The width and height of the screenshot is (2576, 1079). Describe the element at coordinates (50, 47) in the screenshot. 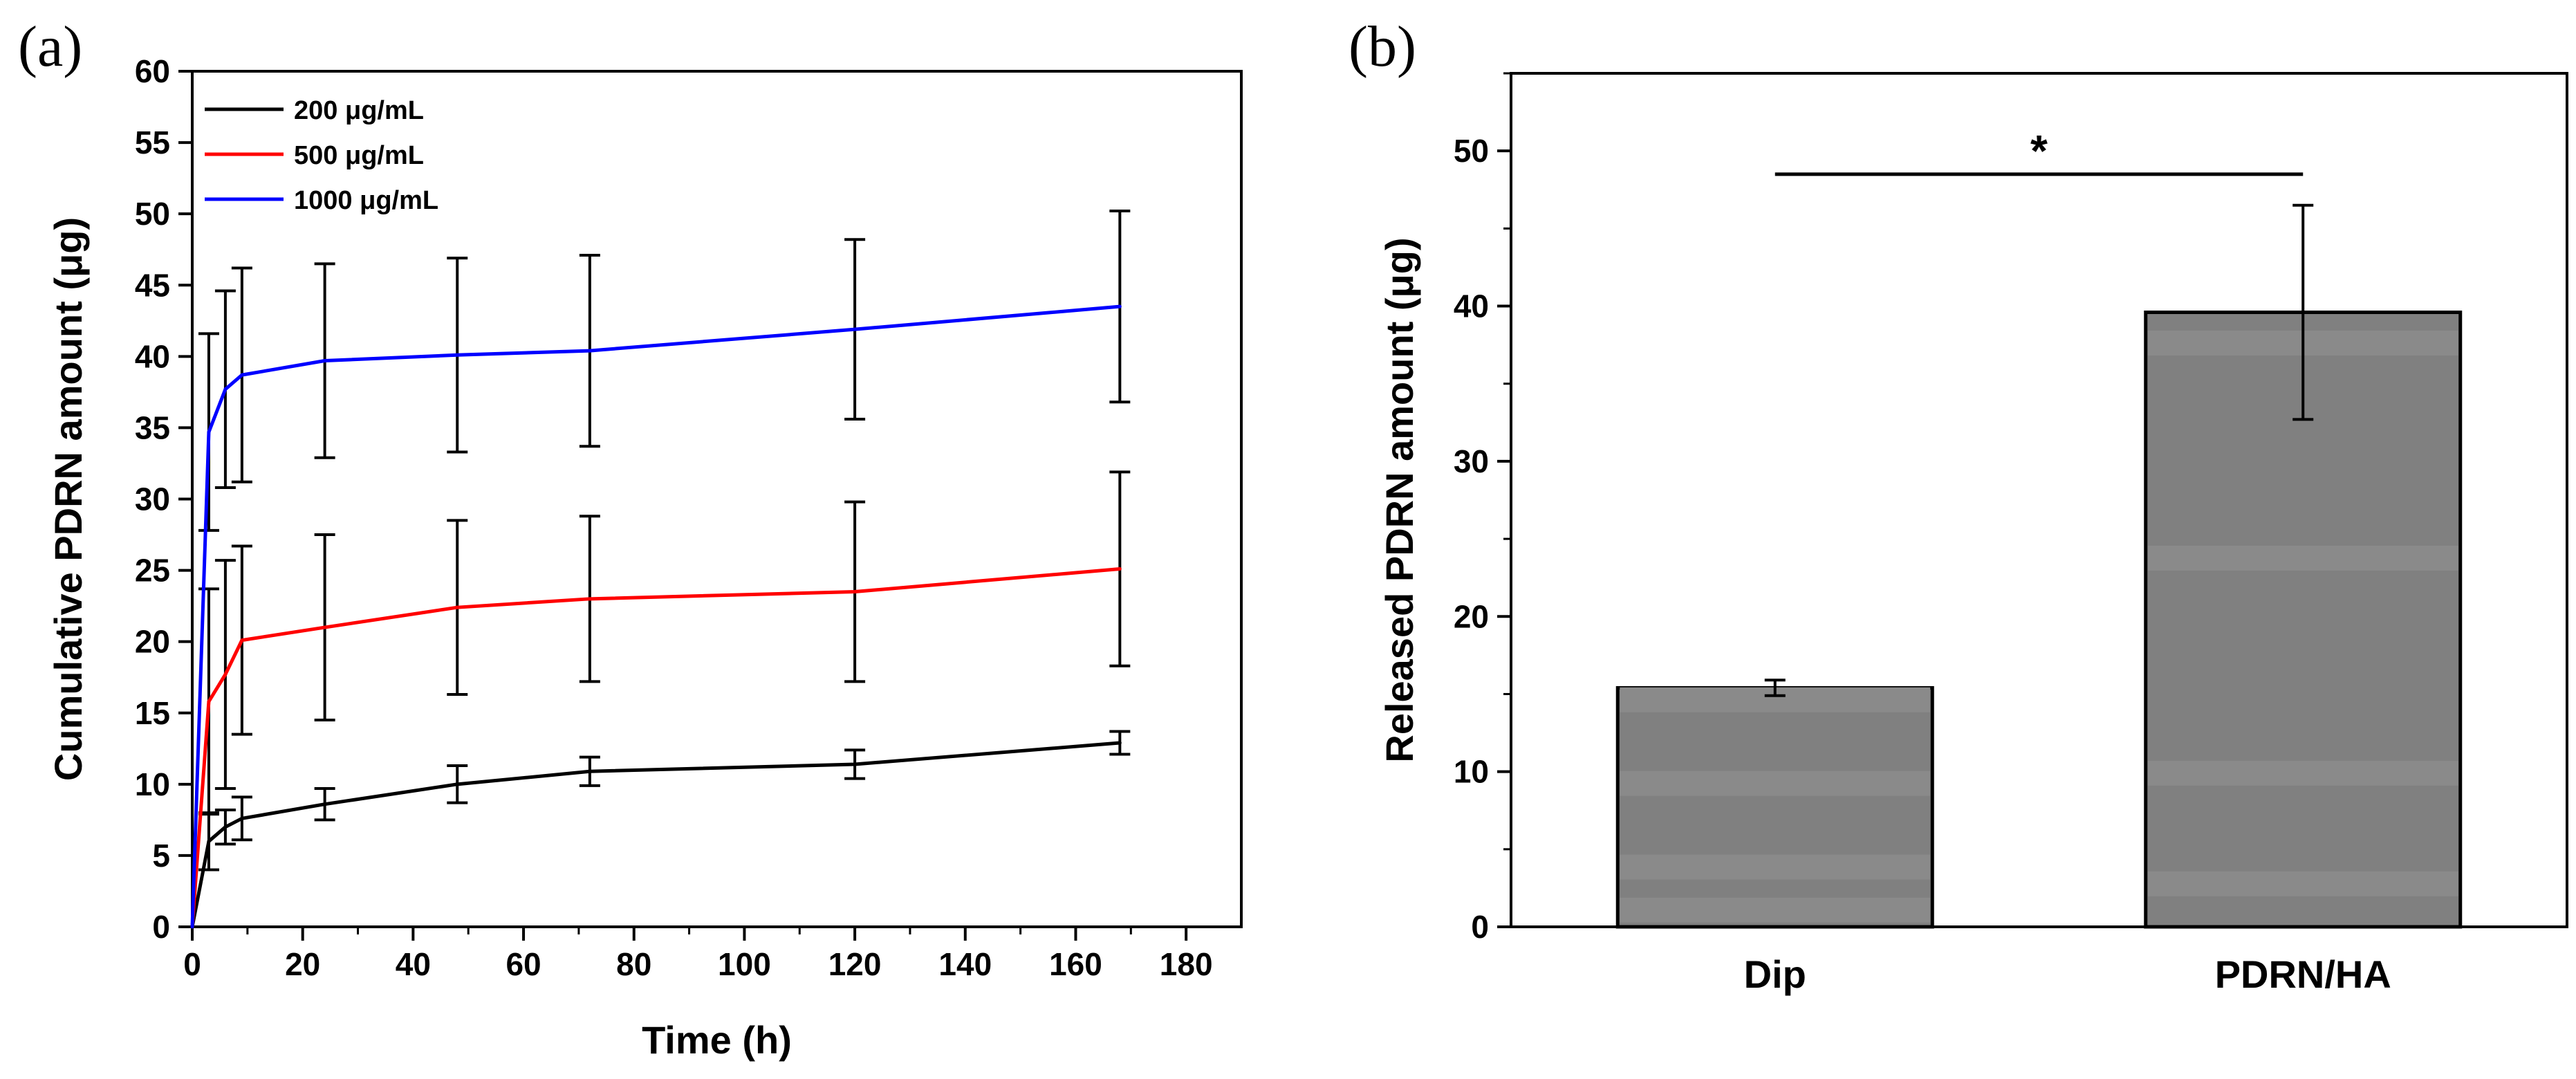

I see `panel-a-label: (a)` at that location.